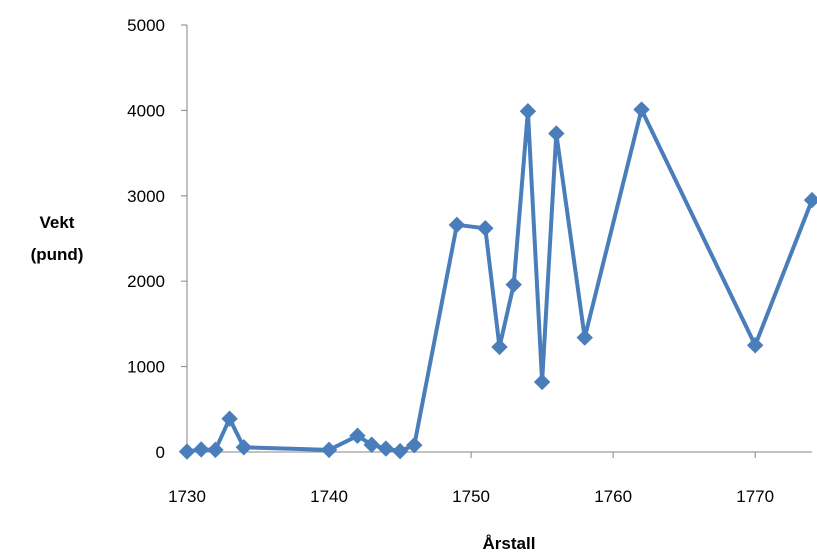 This screenshot has height=558, width=817. Describe the element at coordinates (146, 110) in the screenshot. I see `y-tick-label: 4000` at that location.